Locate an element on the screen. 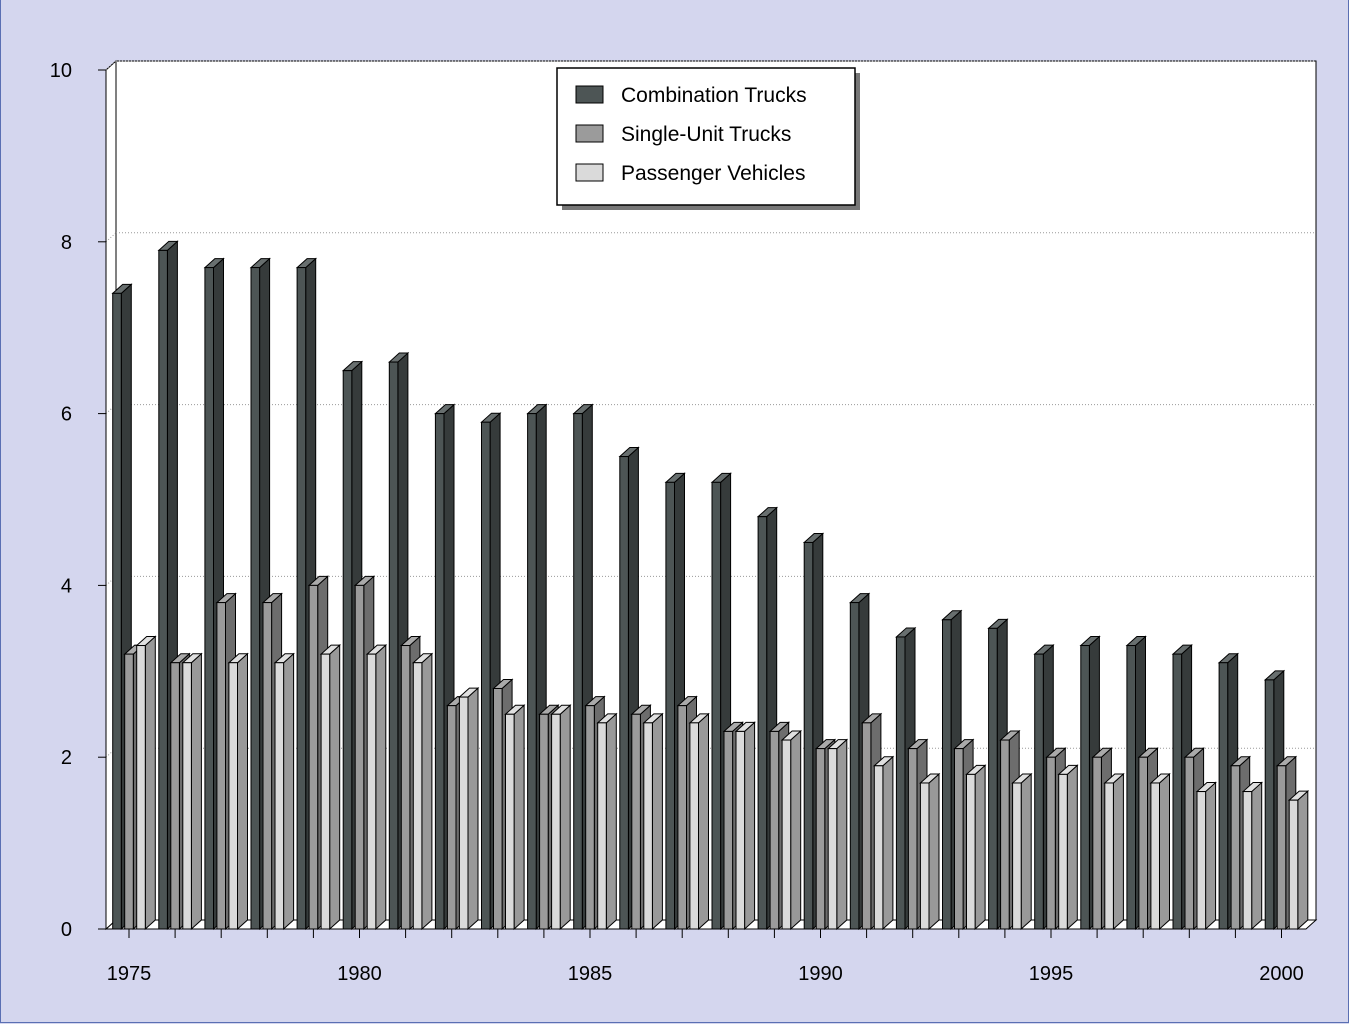 This screenshot has height=1024, width=1349. y-tick-label: 10 is located at coordinates (61, 71).